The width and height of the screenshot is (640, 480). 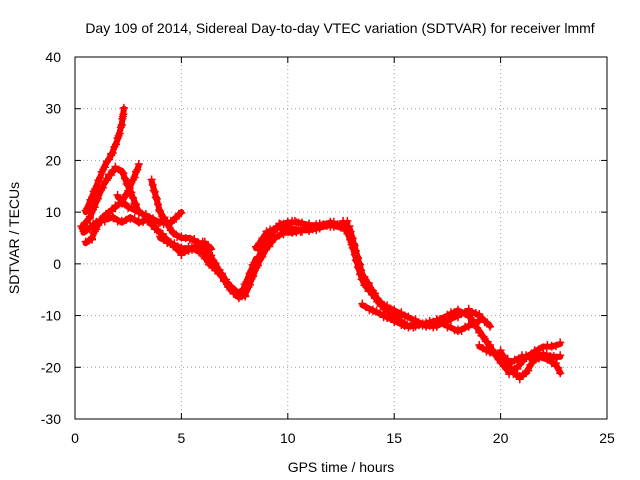 What do you see at coordinates (51, 238) in the screenshot?
I see `y-tick-labels: -30 -20 -10 0 10 20 30 40` at bounding box center [51, 238].